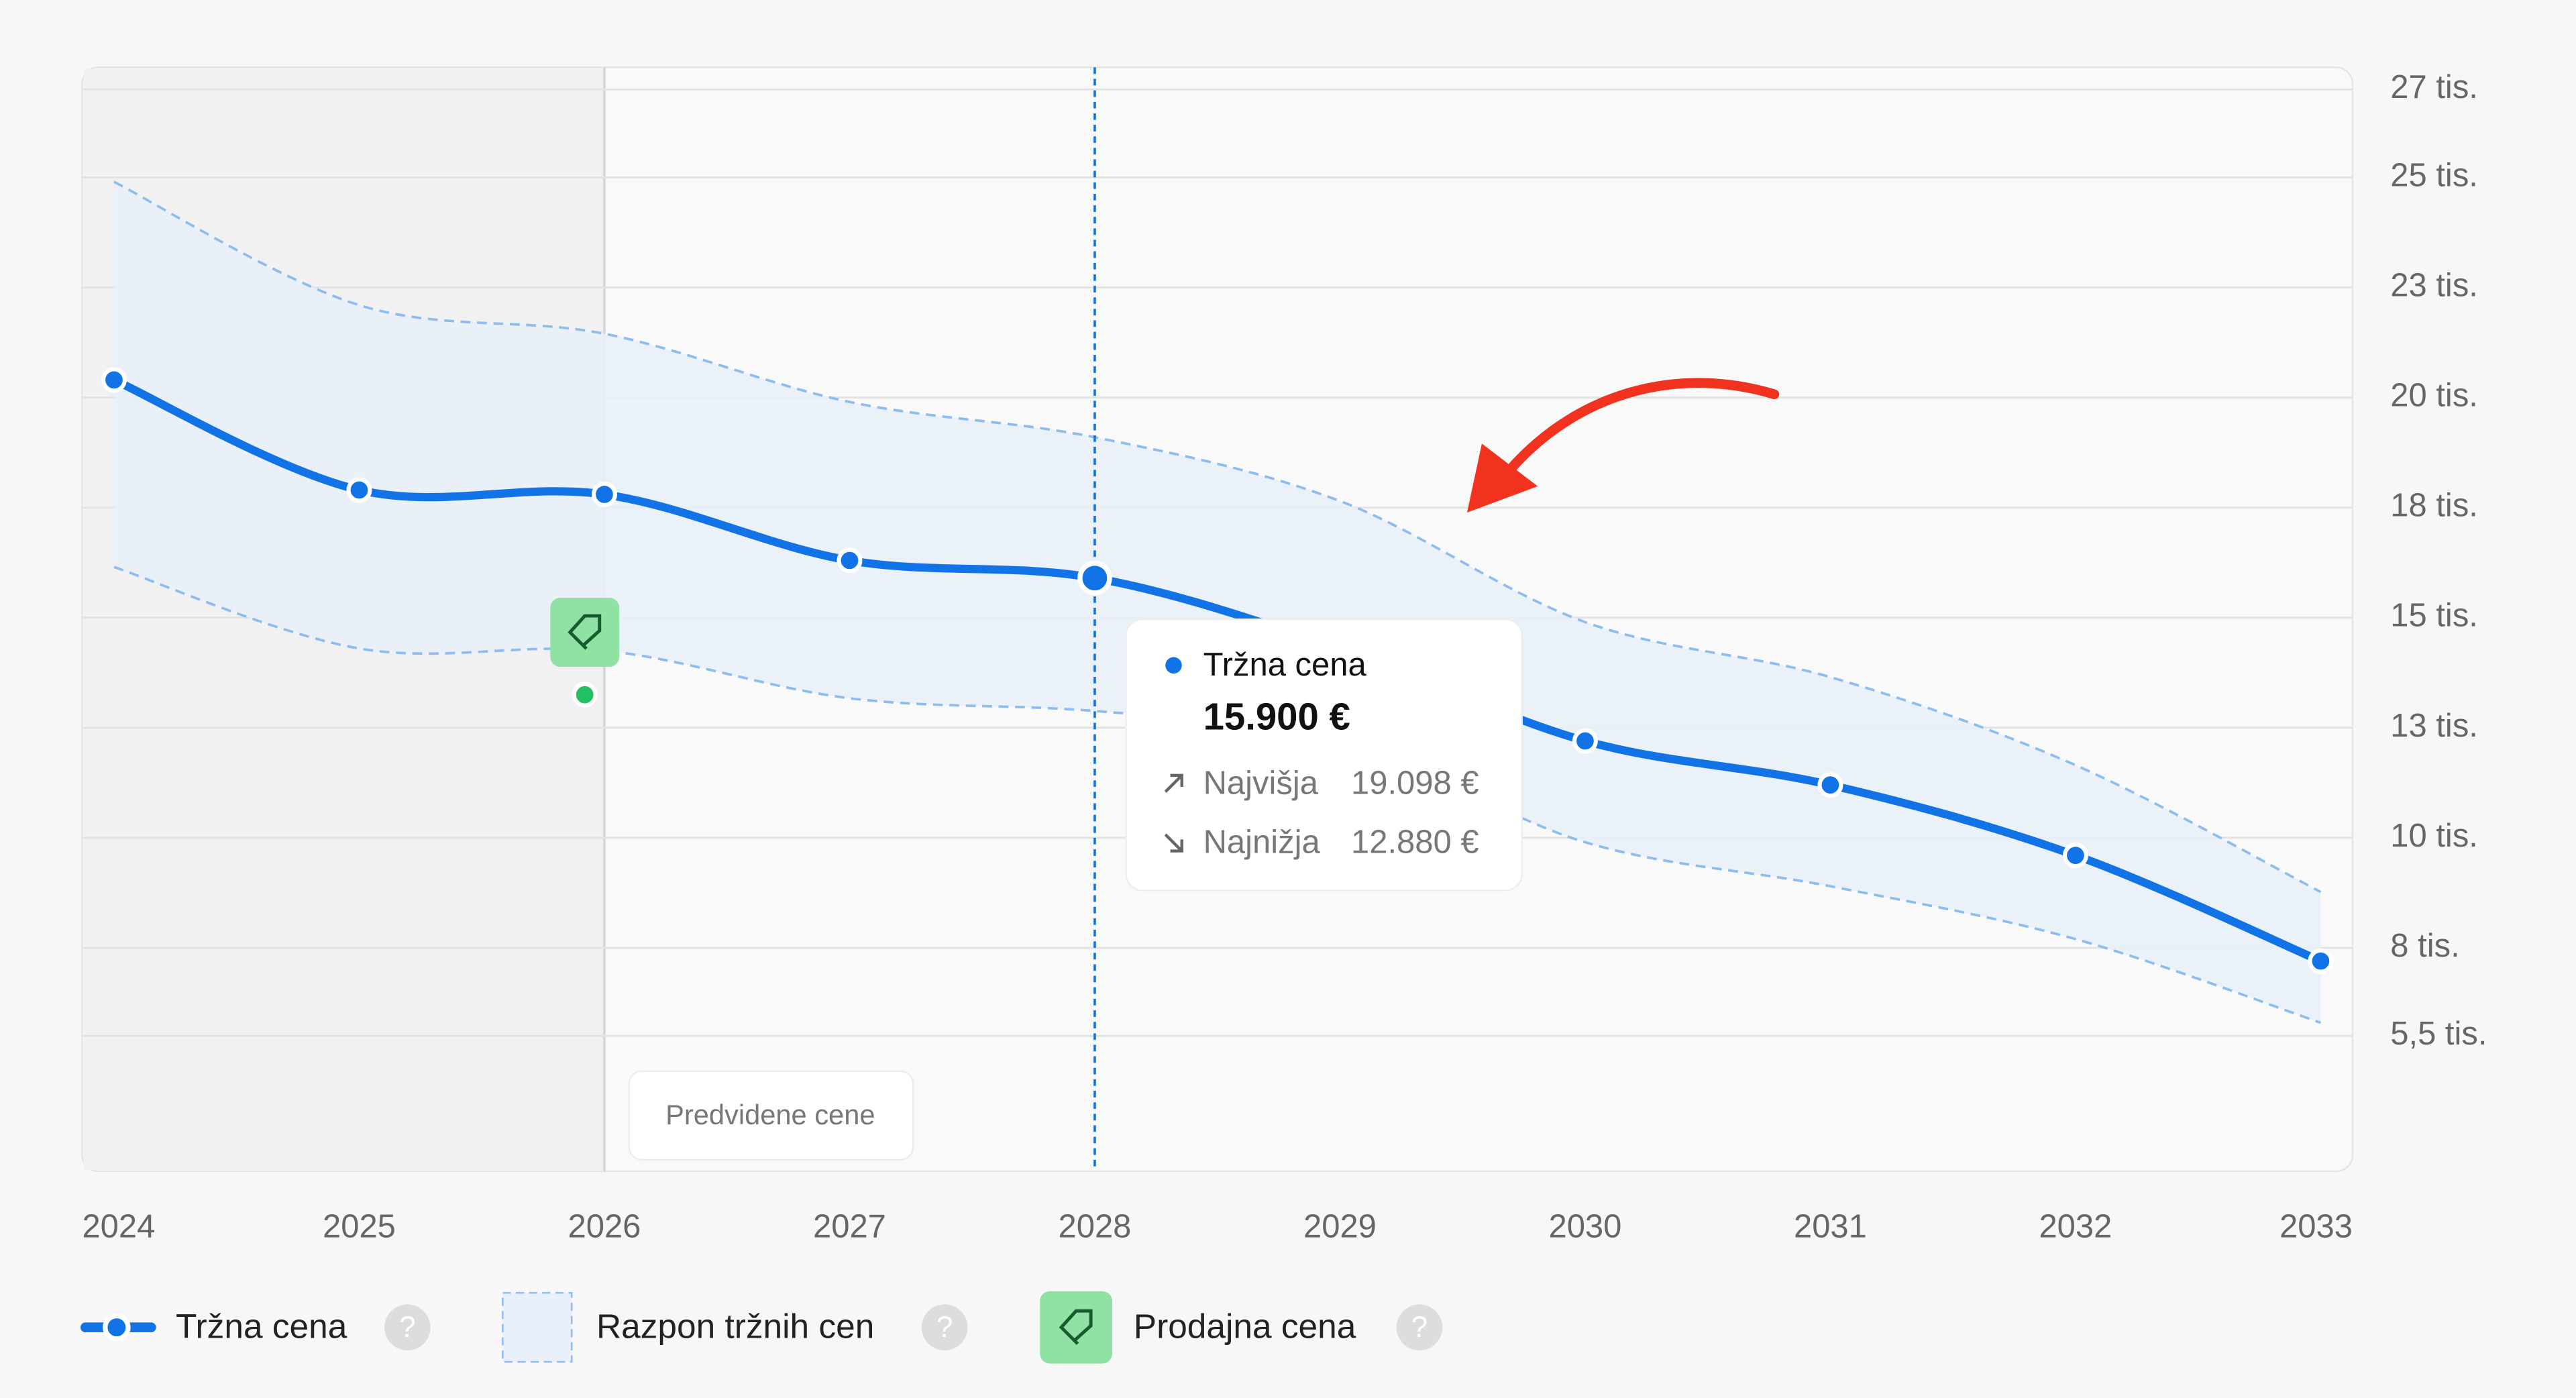  What do you see at coordinates (537, 1327) in the screenshot?
I see `legend-band-icon` at bounding box center [537, 1327].